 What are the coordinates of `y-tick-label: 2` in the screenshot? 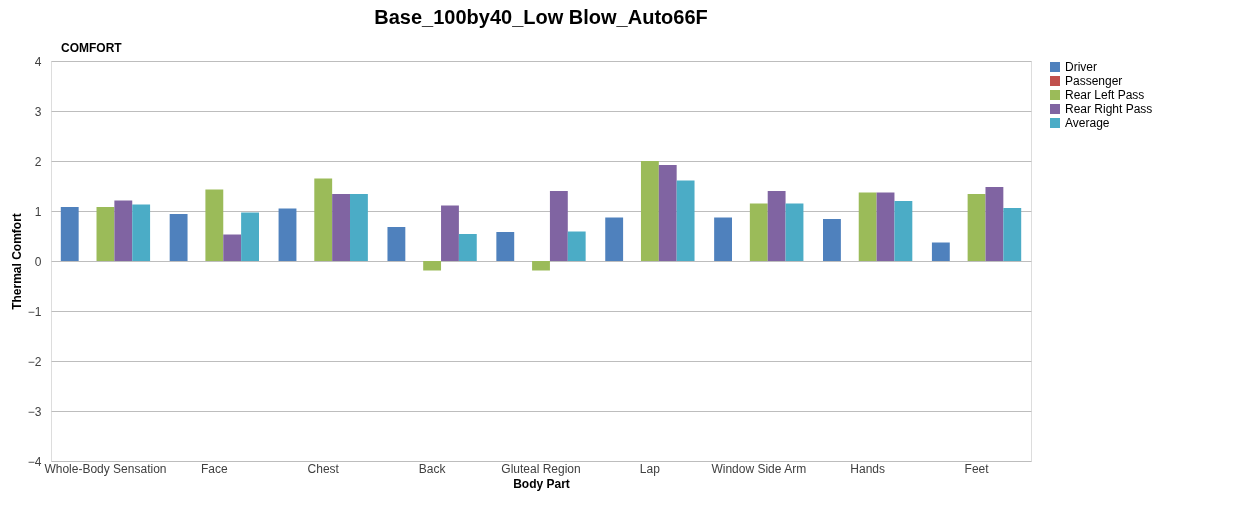 It's located at (38, 161).